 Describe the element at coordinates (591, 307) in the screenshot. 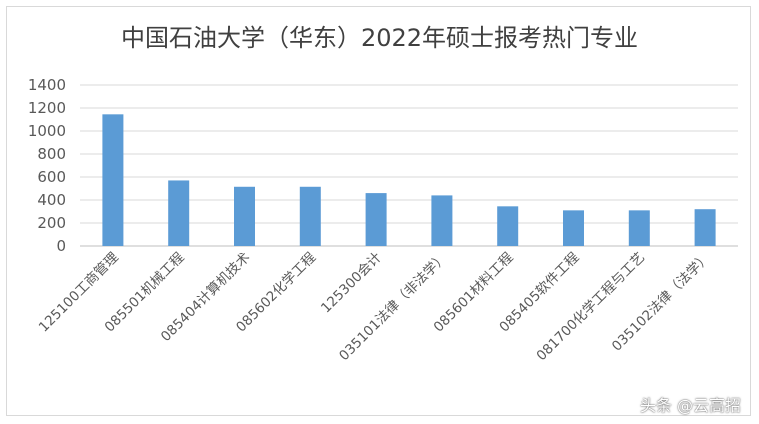

I see `category-label: 081700化学工程与工艺` at that location.